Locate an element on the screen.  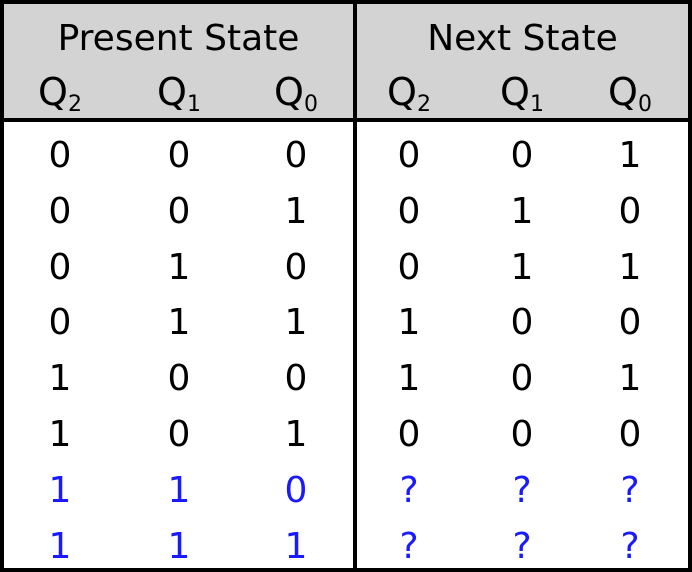
column-header-present-q0: Q0 is located at coordinates (296, 93).